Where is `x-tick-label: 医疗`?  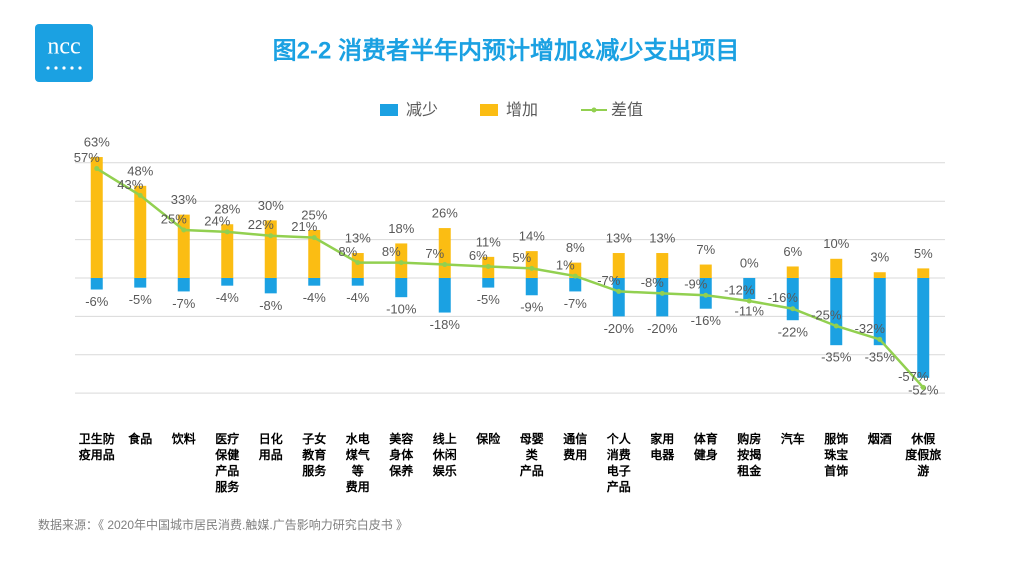
x-tick-label: 医疗 is located at coordinates (227, 438).